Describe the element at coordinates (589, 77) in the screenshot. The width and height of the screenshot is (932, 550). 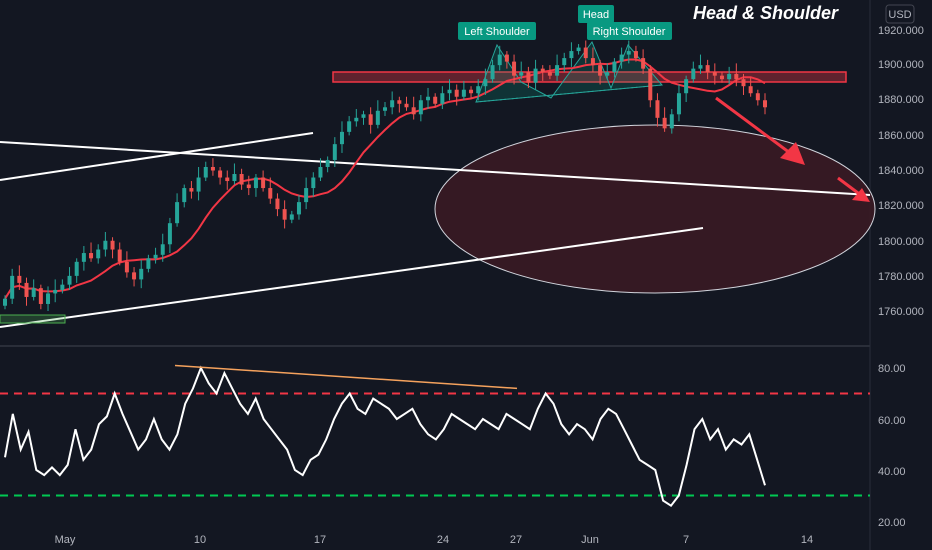
I see `resistance-zone` at that location.